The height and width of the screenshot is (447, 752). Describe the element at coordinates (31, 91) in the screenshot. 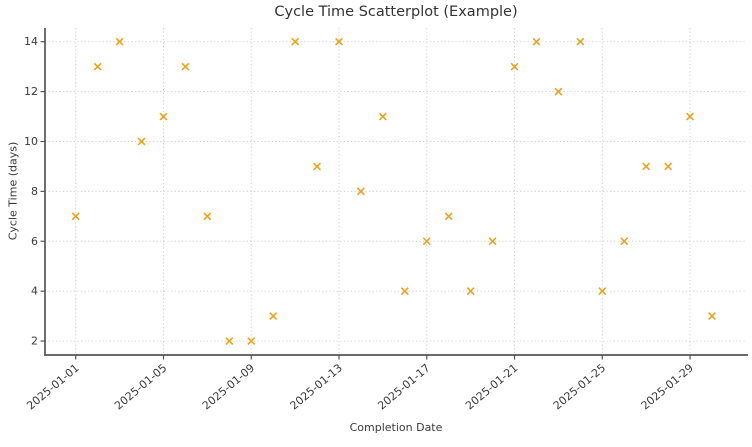

I see `y-tick-label: 12` at that location.